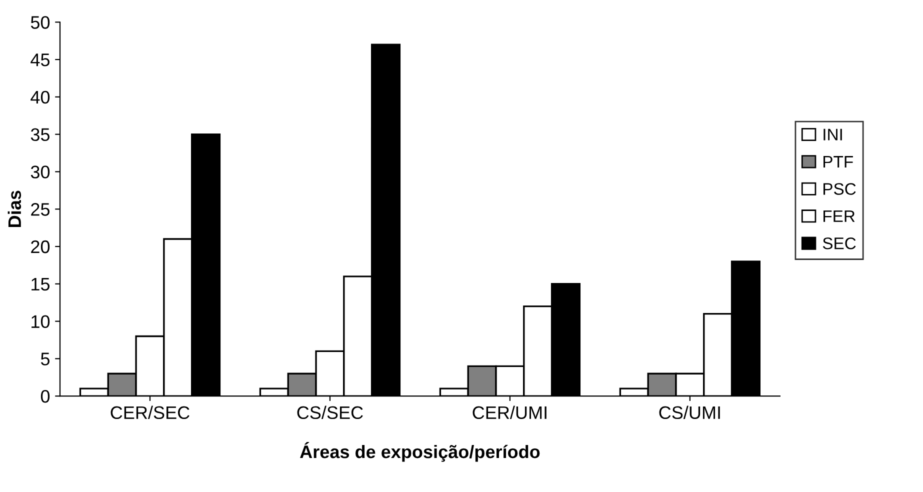 The image size is (923, 492). I want to click on legend-label: SEC, so click(839, 243).